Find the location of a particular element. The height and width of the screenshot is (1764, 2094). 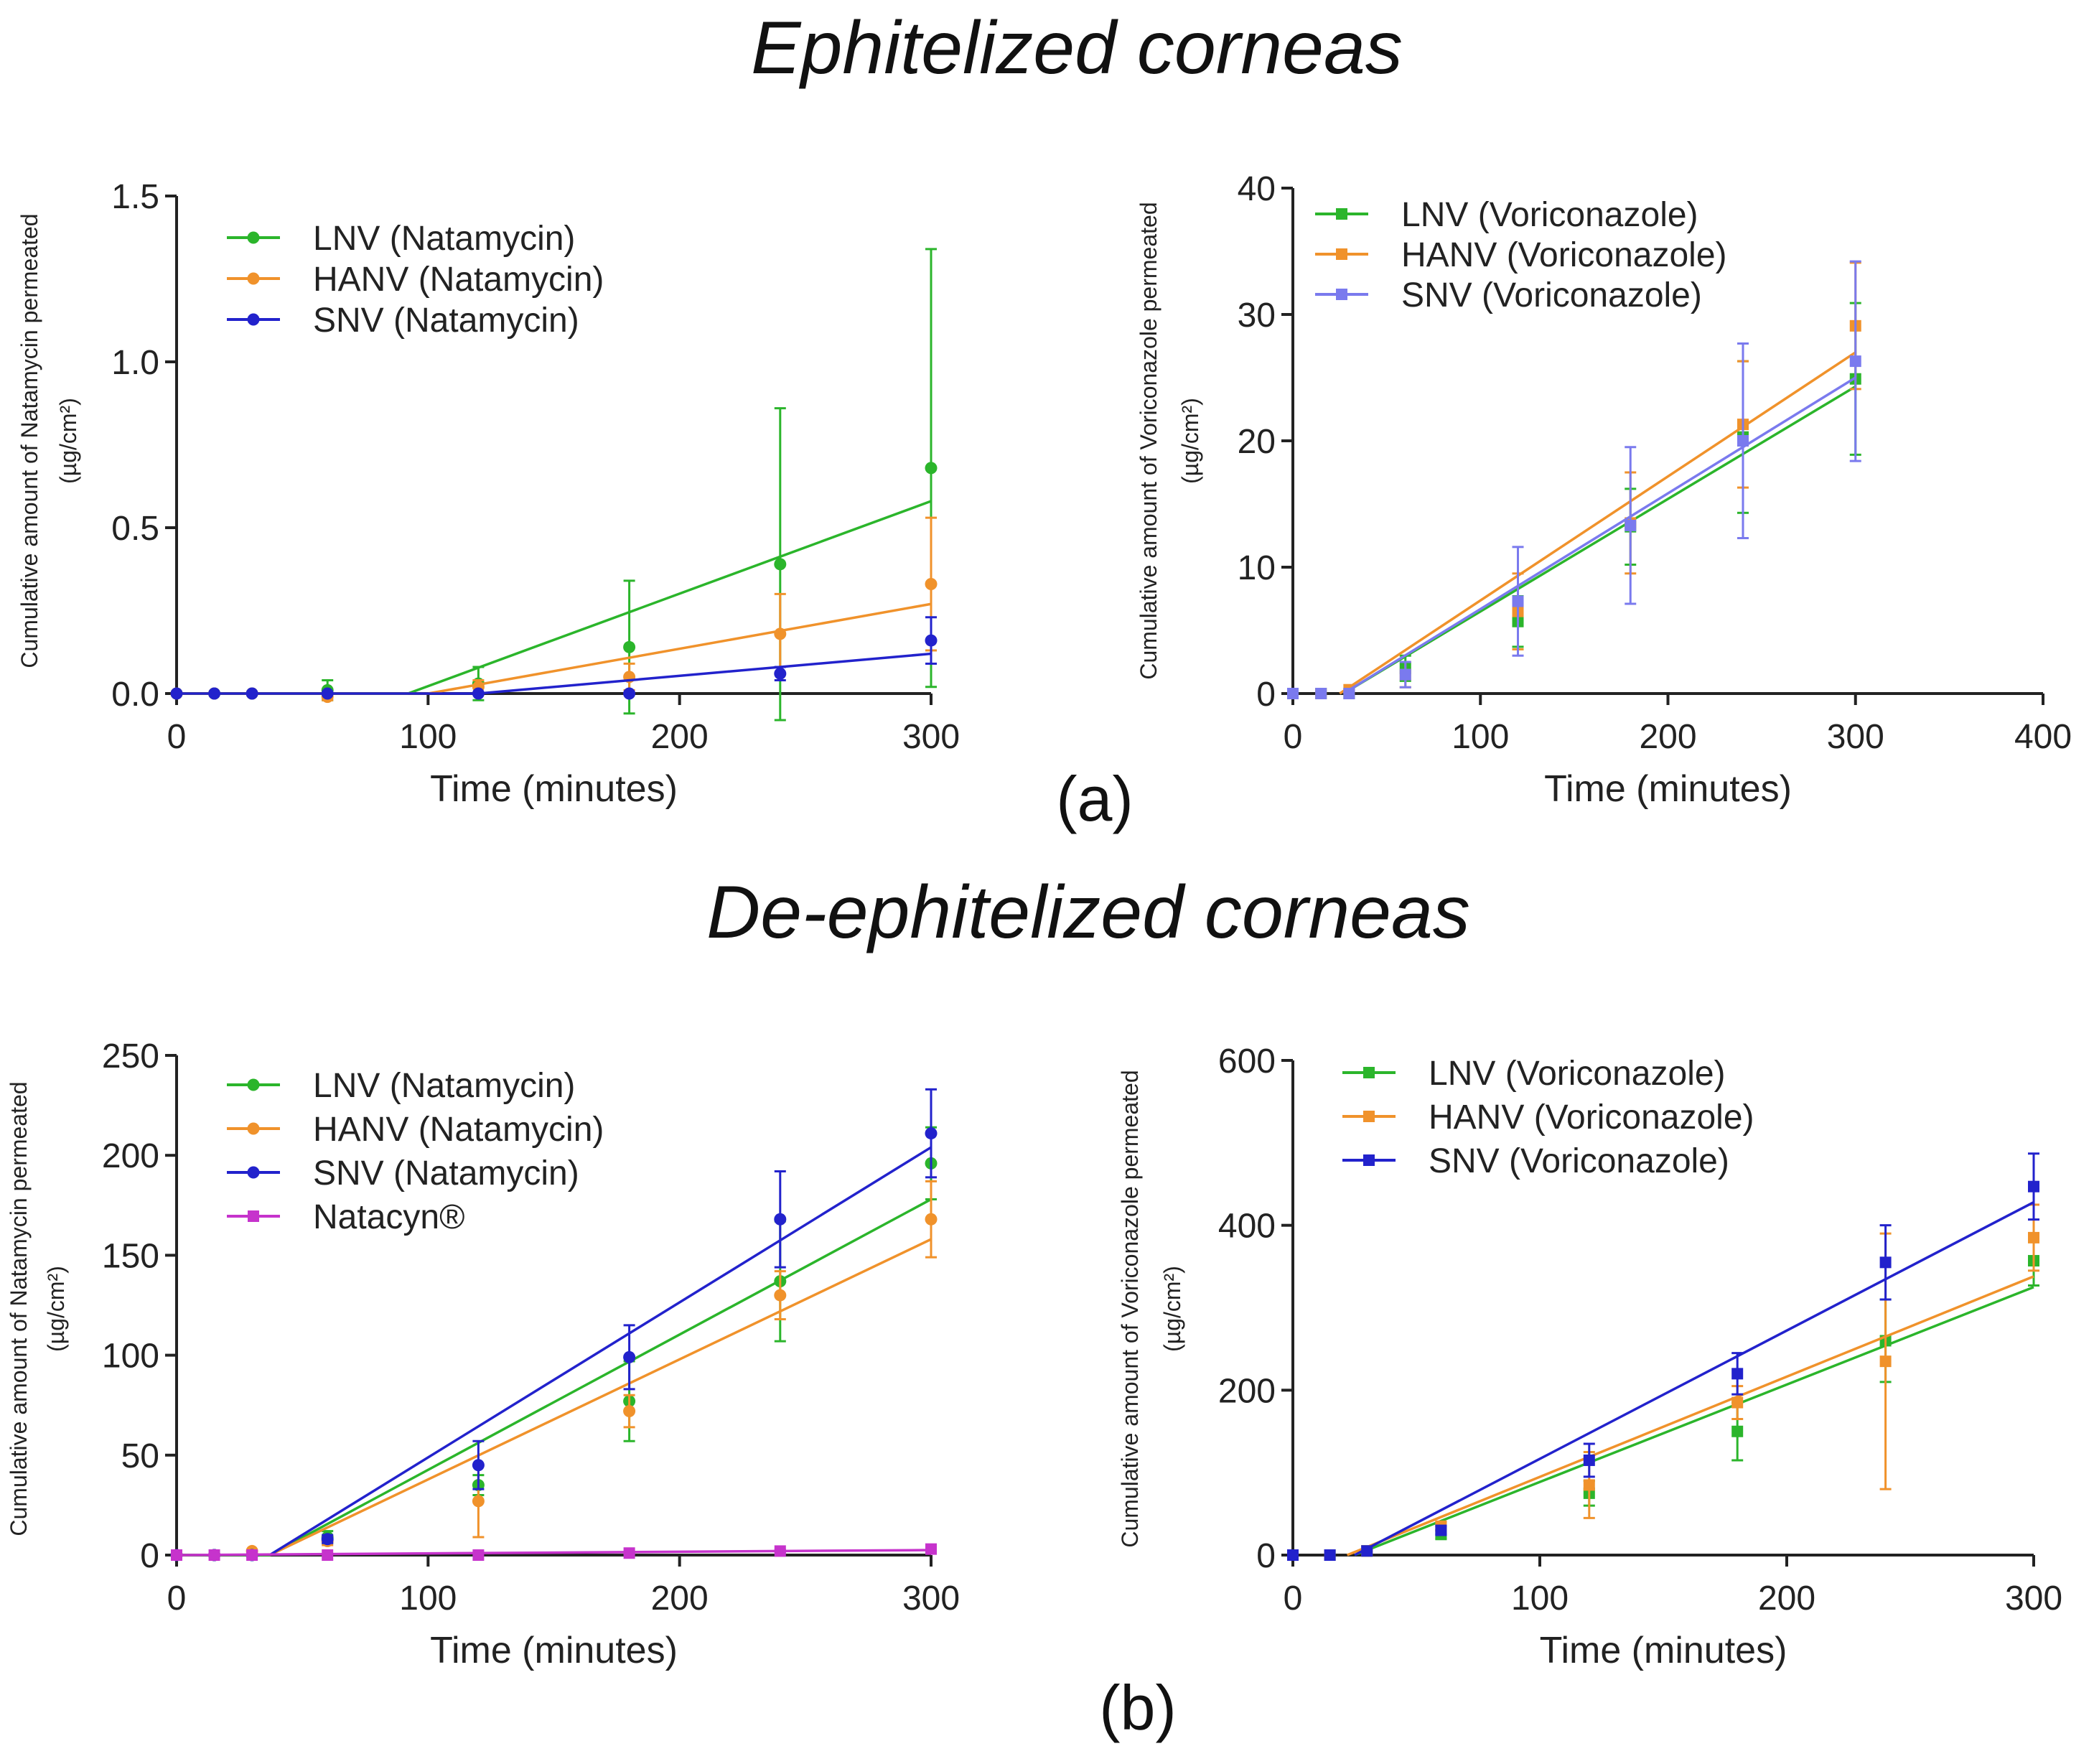

y-tick-label: 150 is located at coordinates (130, 1256).